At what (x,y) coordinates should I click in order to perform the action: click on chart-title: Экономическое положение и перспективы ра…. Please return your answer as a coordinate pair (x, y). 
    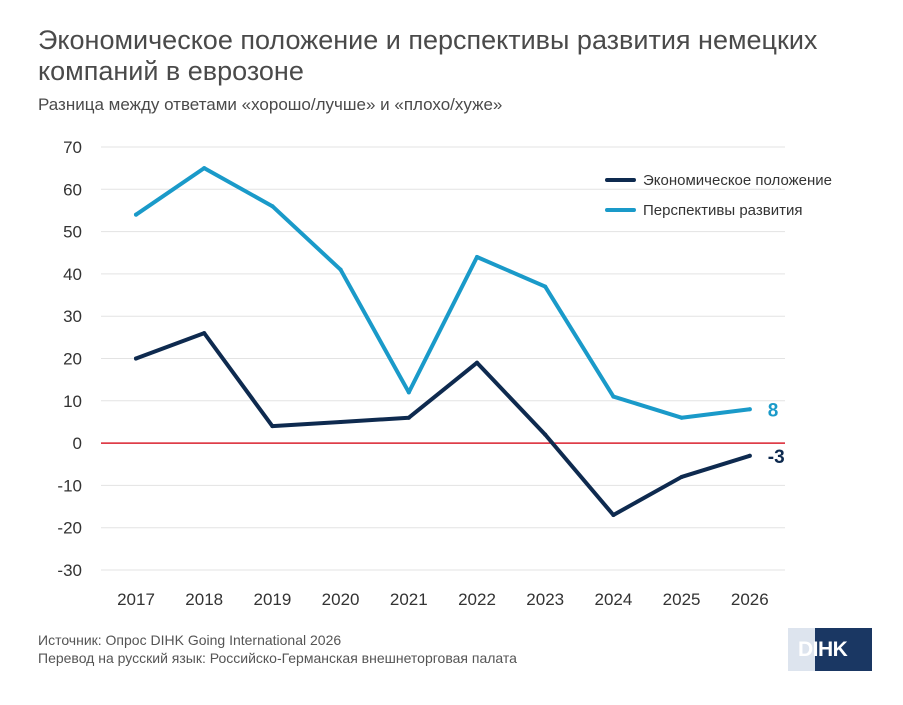
    Looking at the image, I should click on (428, 55).